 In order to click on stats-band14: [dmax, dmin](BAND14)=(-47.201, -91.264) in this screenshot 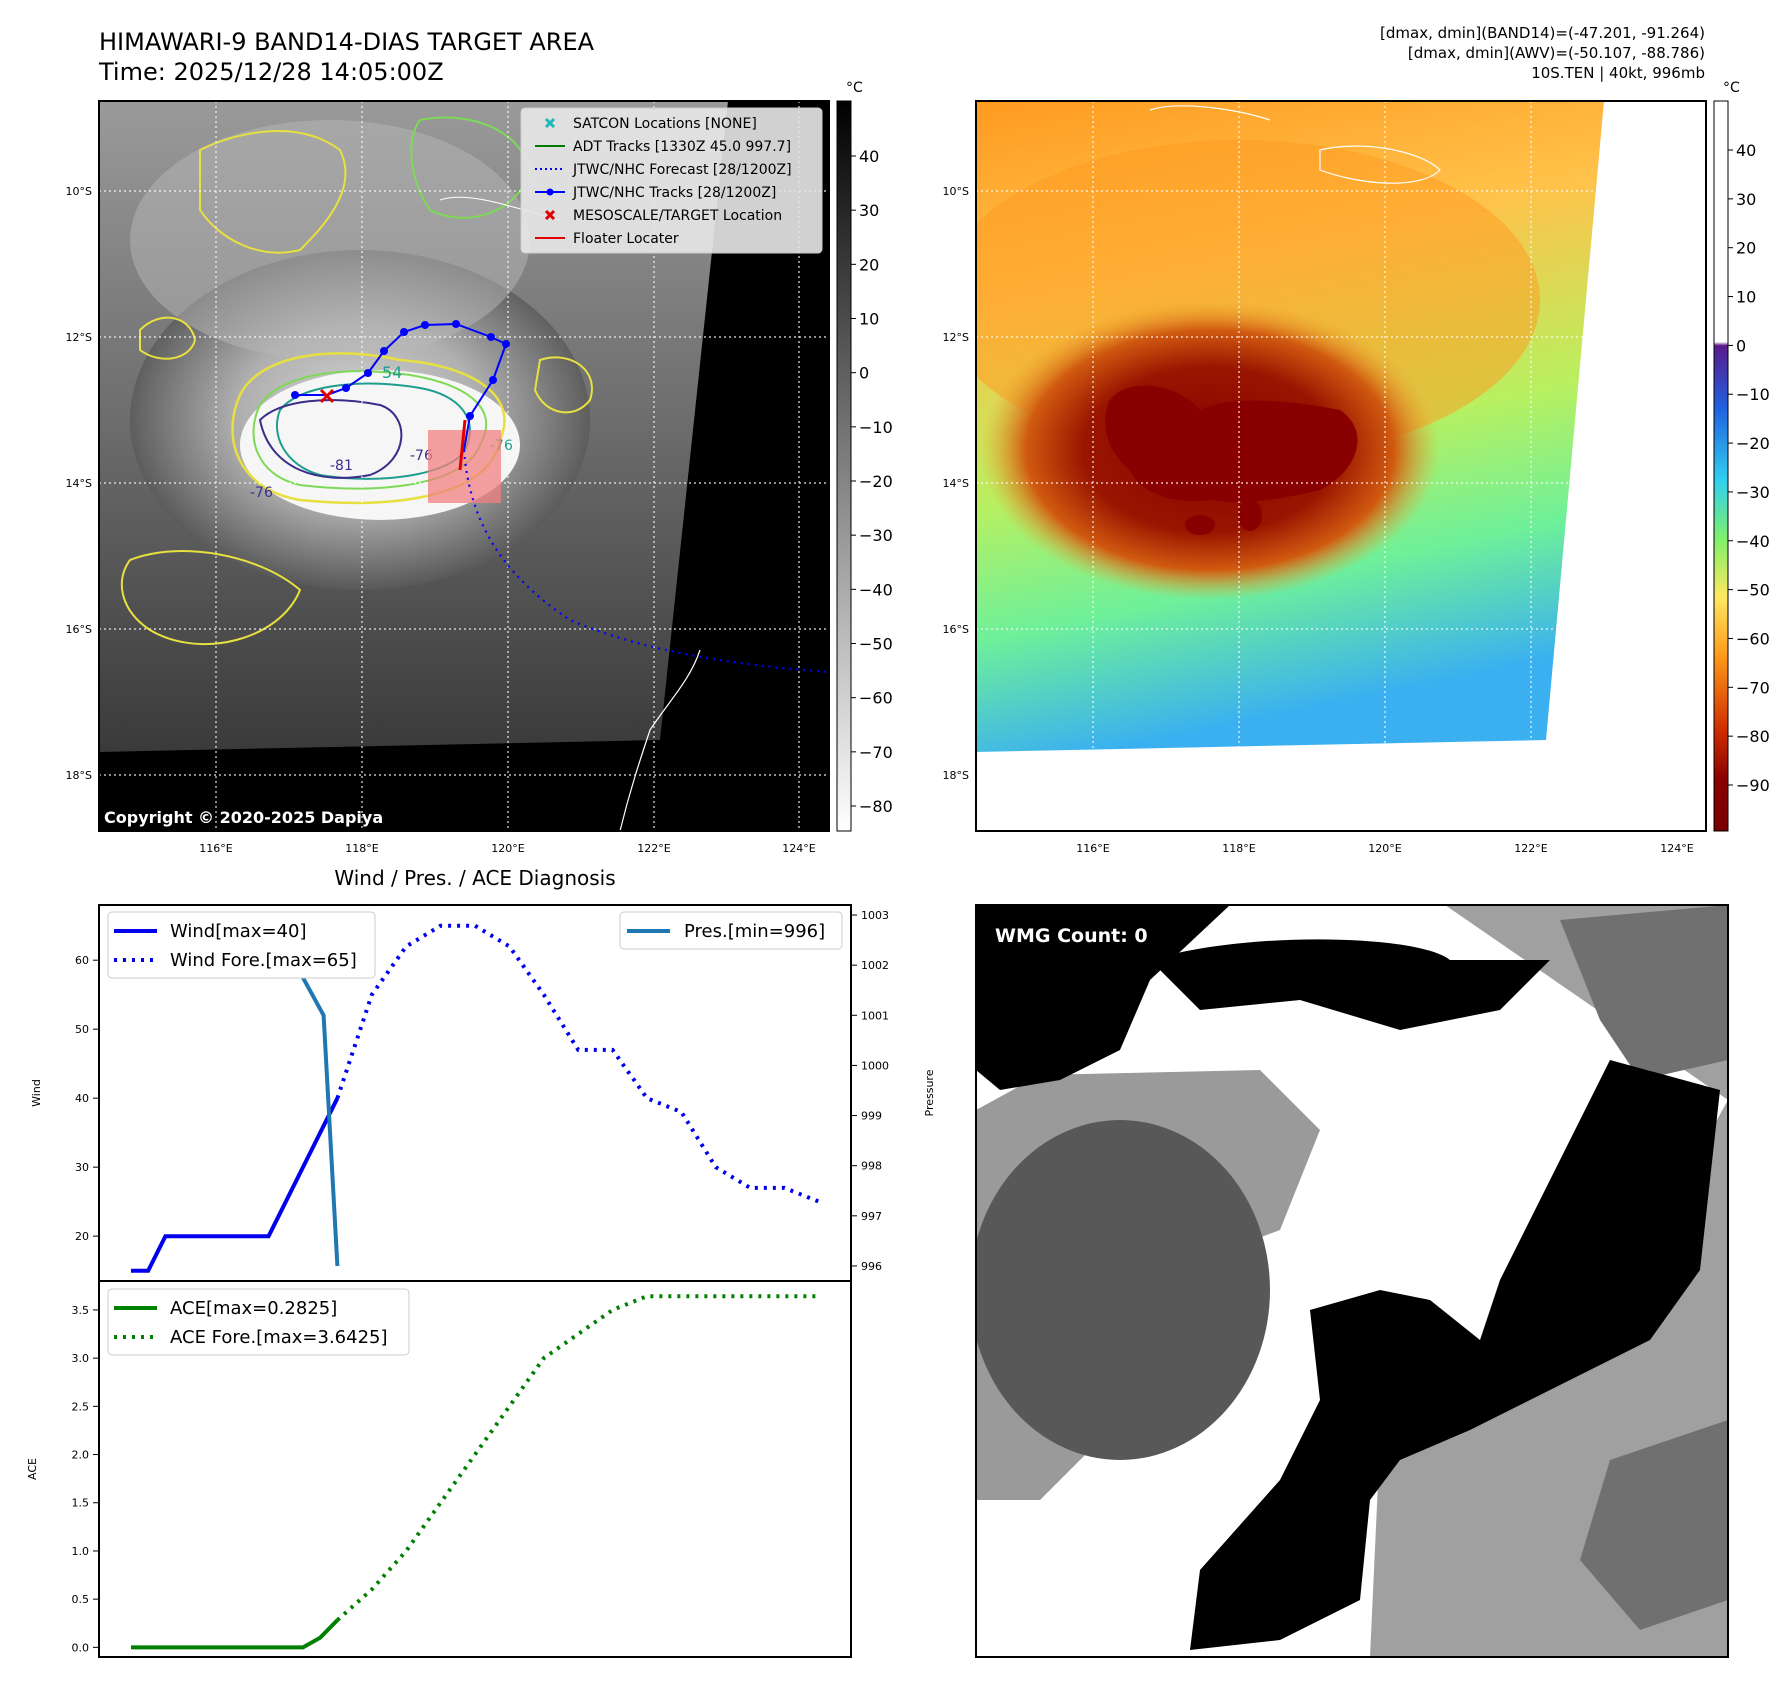, I will do `click(1542, 33)`.